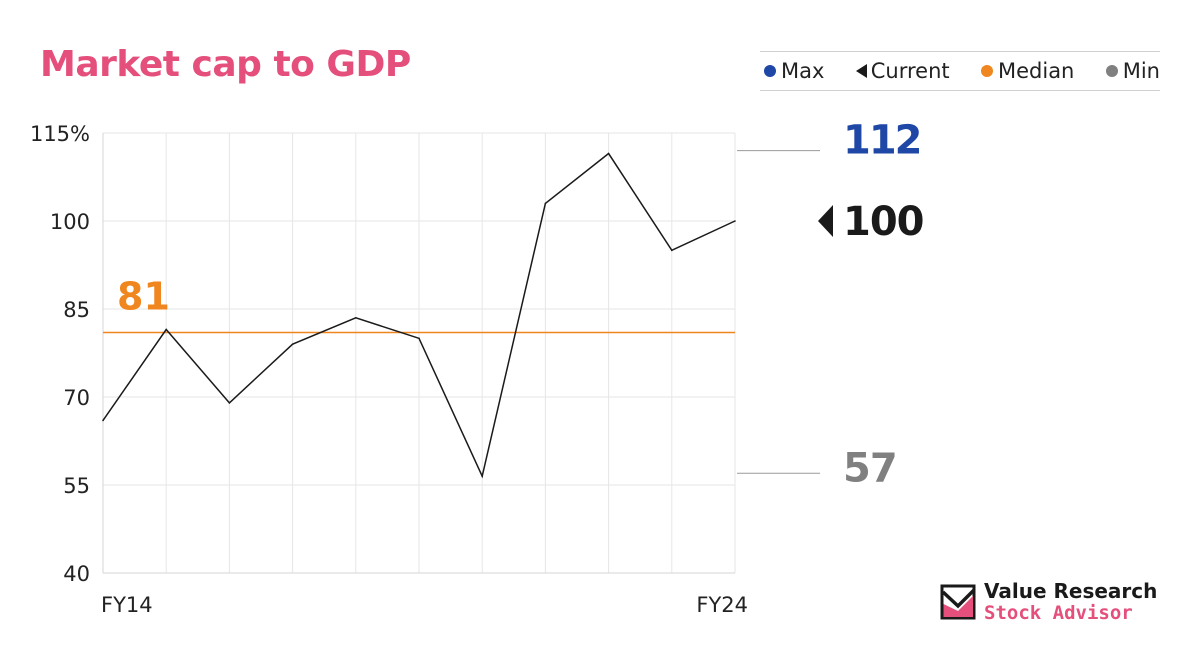 The image size is (1200, 670). I want to click on current-value-label: 100, so click(883, 222).